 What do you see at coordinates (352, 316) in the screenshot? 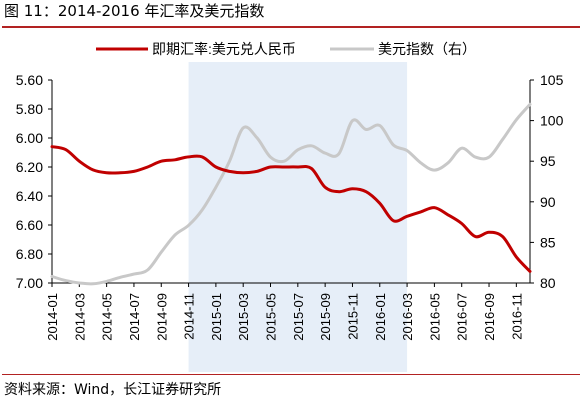
I see `x-tick-label: 2015-11` at bounding box center [352, 316].